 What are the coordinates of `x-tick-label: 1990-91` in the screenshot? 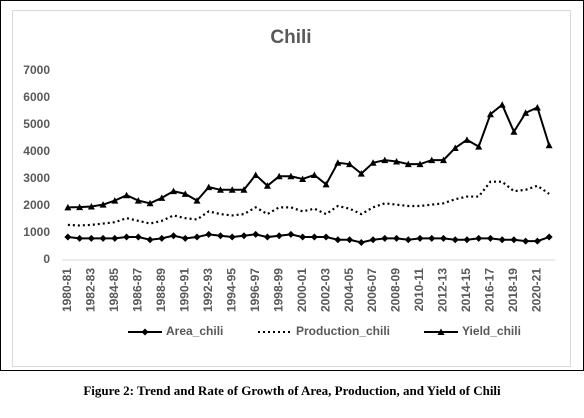 It's located at (184, 290).